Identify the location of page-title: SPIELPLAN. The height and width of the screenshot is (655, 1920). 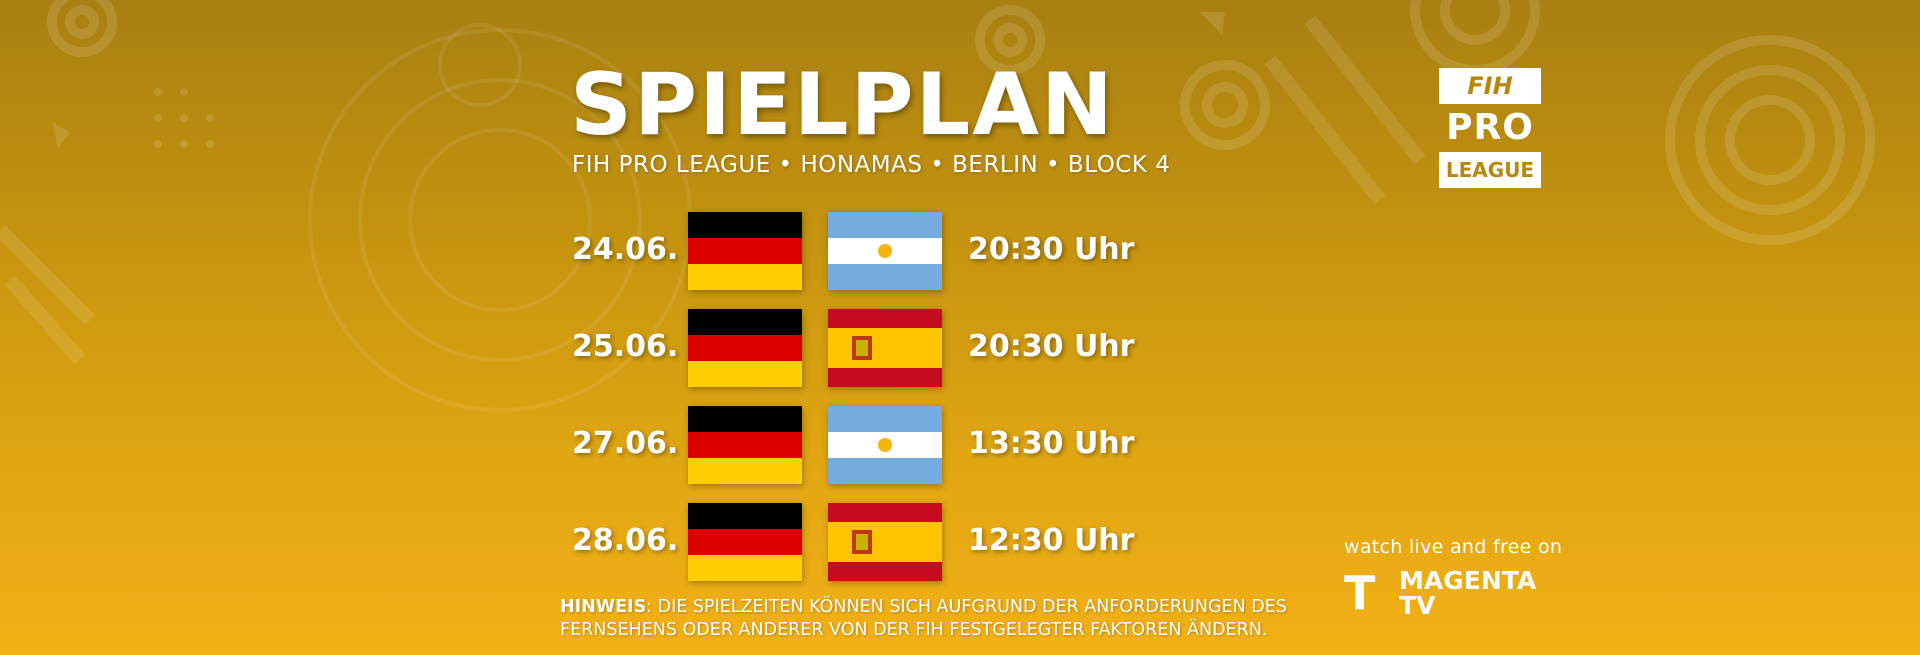
(842, 105).